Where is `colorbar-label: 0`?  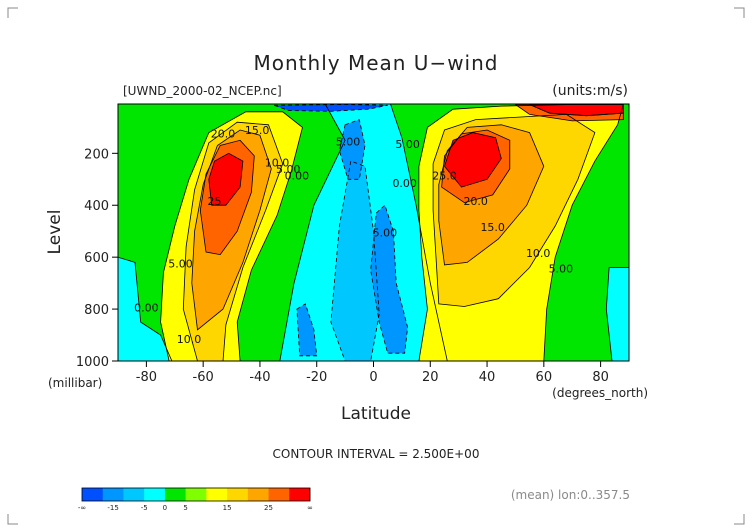 colorbar-label: 0 is located at coordinates (165, 508).